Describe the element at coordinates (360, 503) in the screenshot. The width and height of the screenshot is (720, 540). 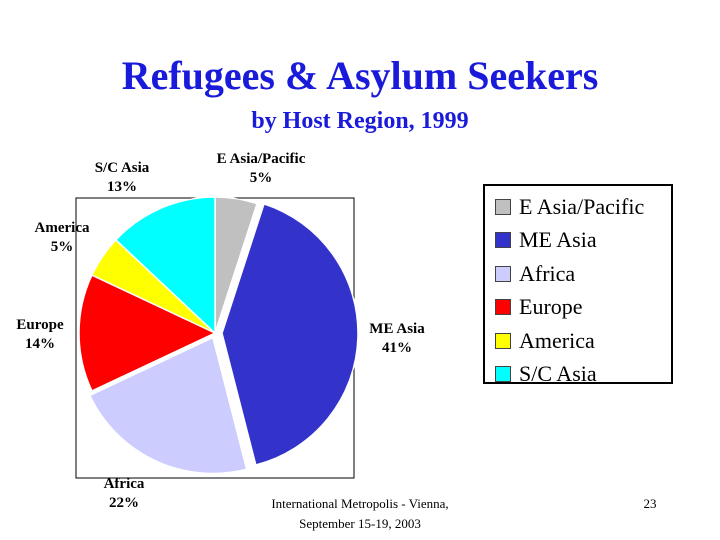
I see `footer-line: International Metropolis - Vienna,` at that location.